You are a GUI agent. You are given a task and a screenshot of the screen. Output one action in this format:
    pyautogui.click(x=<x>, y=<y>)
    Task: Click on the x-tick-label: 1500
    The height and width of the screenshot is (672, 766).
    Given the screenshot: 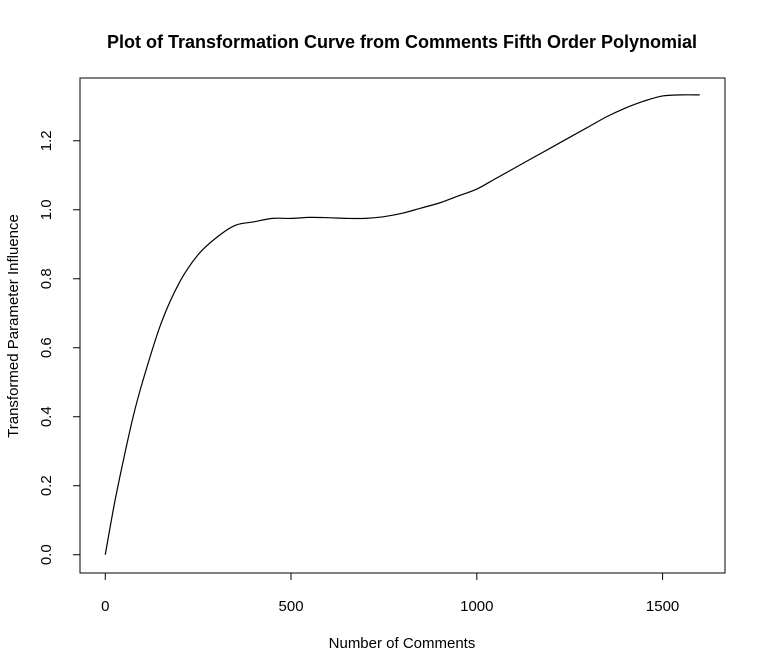 What is the action you would take?
    pyautogui.click(x=662, y=606)
    